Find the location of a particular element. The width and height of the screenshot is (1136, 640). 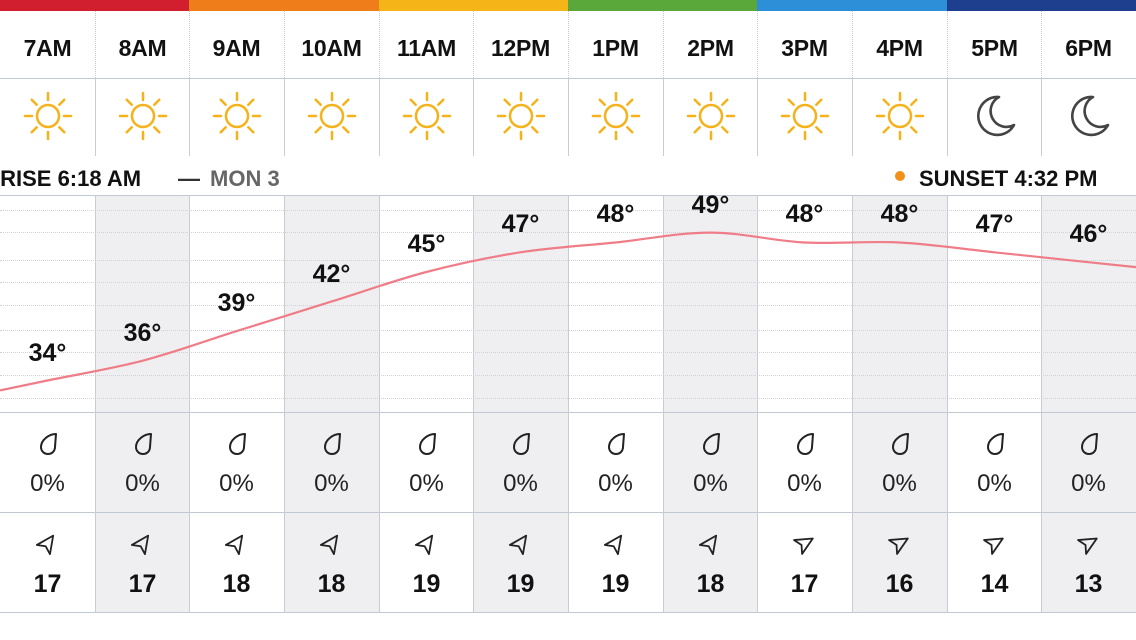

sunset-dot-icon is located at coordinates (900, 176).